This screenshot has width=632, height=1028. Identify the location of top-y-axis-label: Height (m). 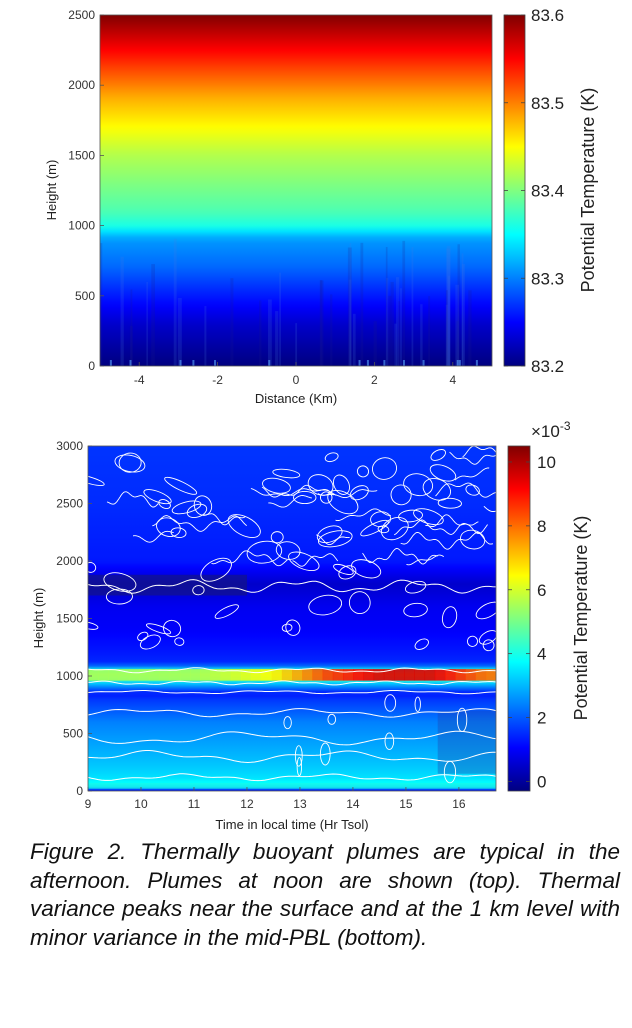
(51, 190).